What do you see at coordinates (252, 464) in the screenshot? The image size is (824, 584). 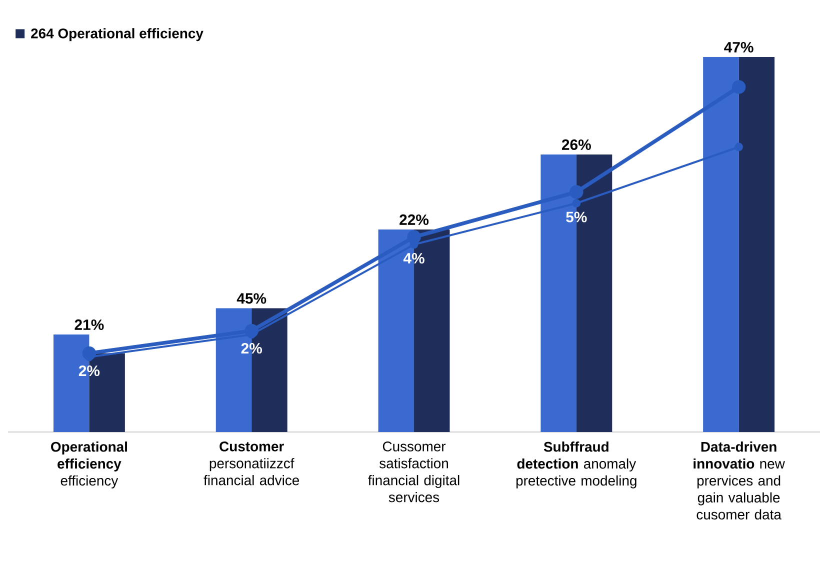 I see `x-tick-label: Customer personatiizzcf financial advice` at bounding box center [252, 464].